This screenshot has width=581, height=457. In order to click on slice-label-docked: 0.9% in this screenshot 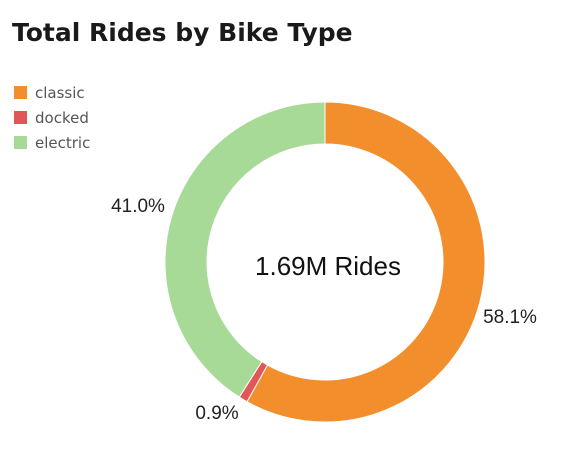, I will do `click(216, 413)`.